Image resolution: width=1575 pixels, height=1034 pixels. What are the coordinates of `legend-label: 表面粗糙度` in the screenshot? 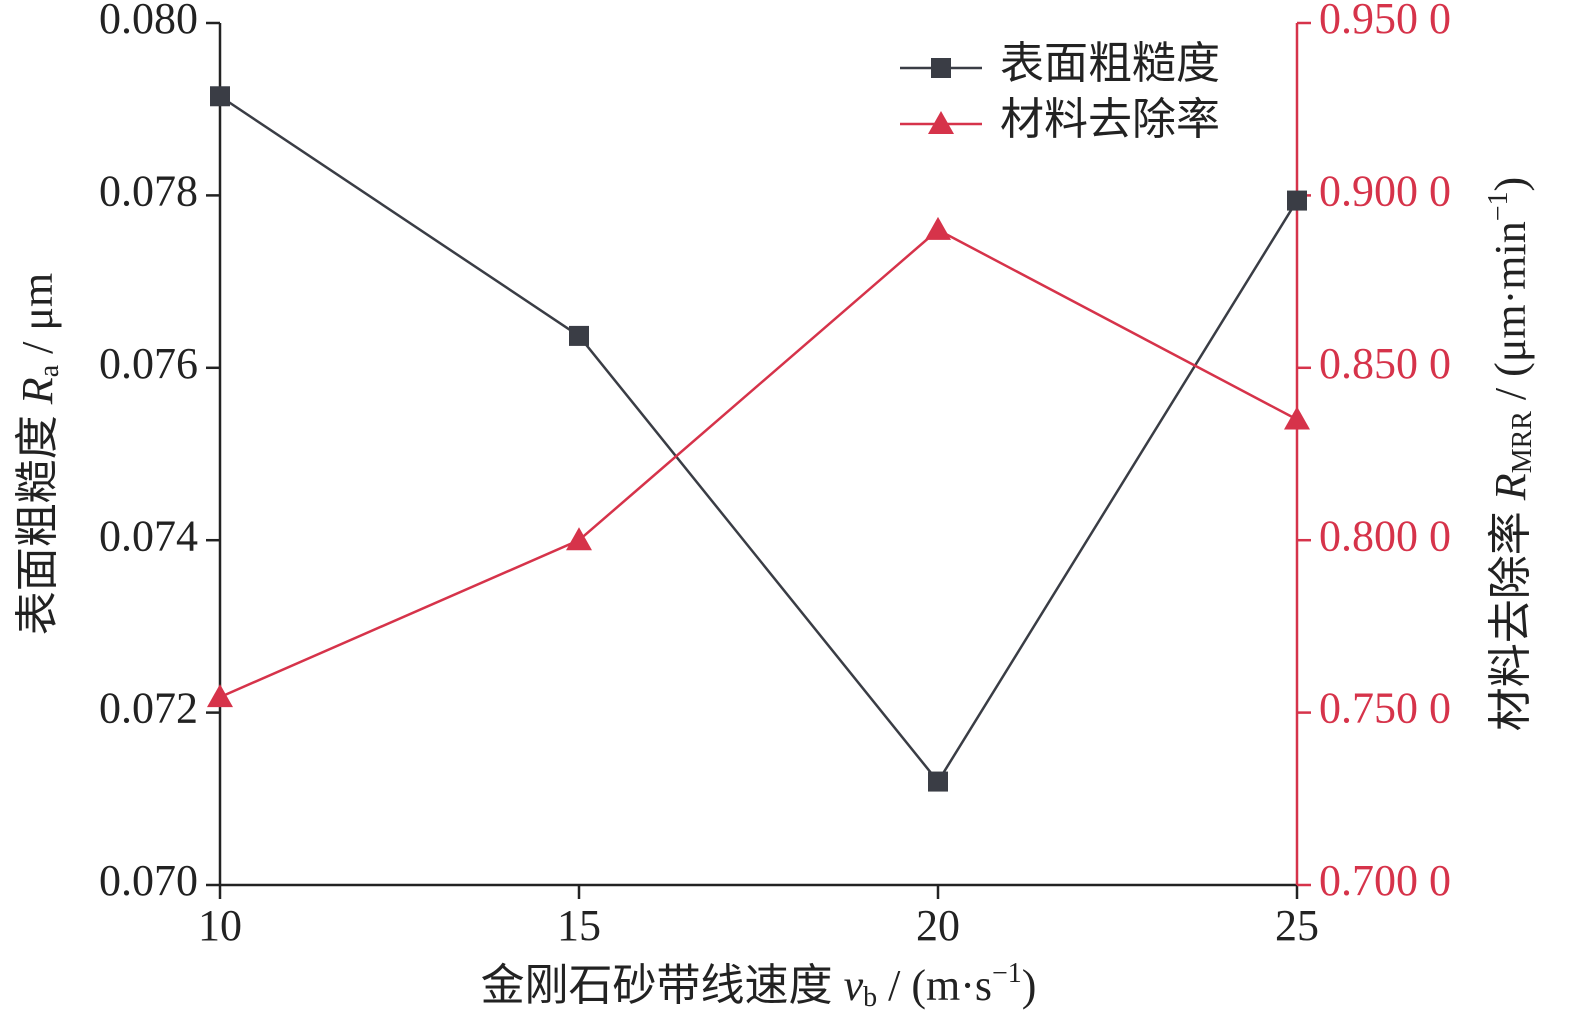 It's located at (1110, 63).